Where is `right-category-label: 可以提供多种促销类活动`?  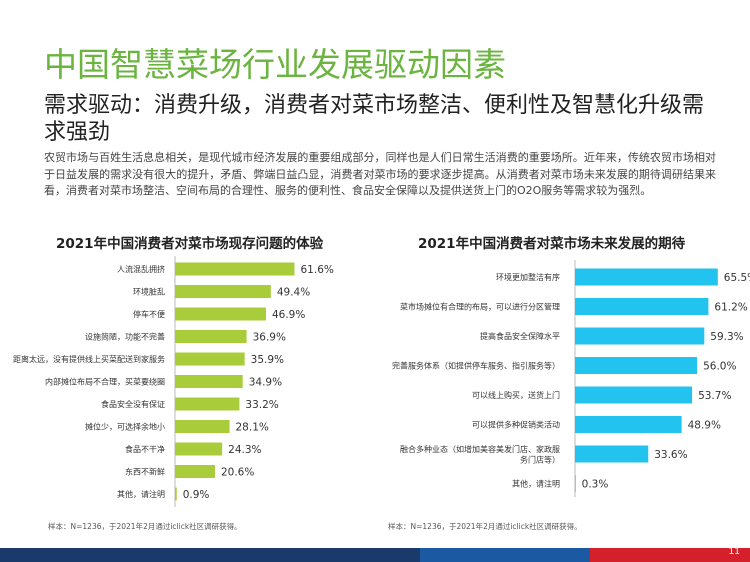 right-category-label: 可以提供多种促销类活动 is located at coordinates (516, 425).